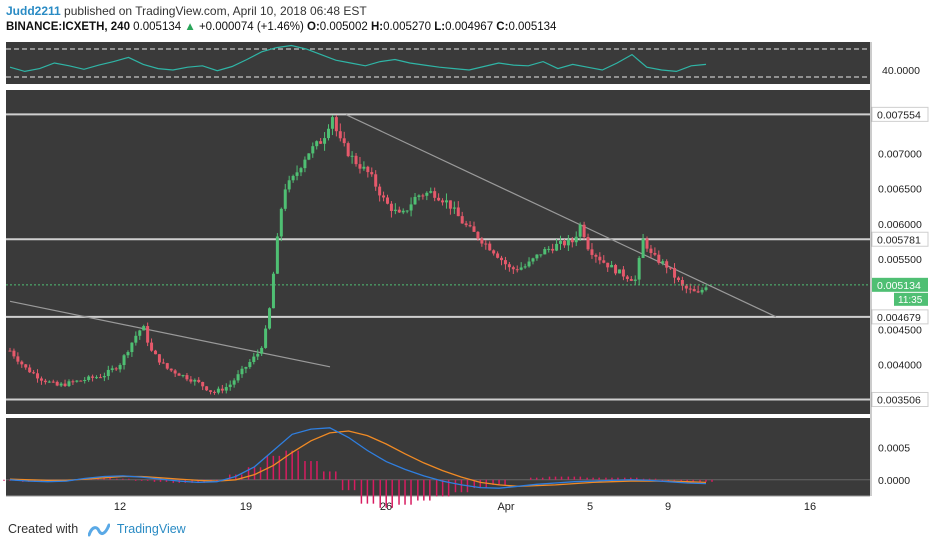 The height and width of the screenshot is (550, 932). I want to click on rsi-line, so click(358, 58).